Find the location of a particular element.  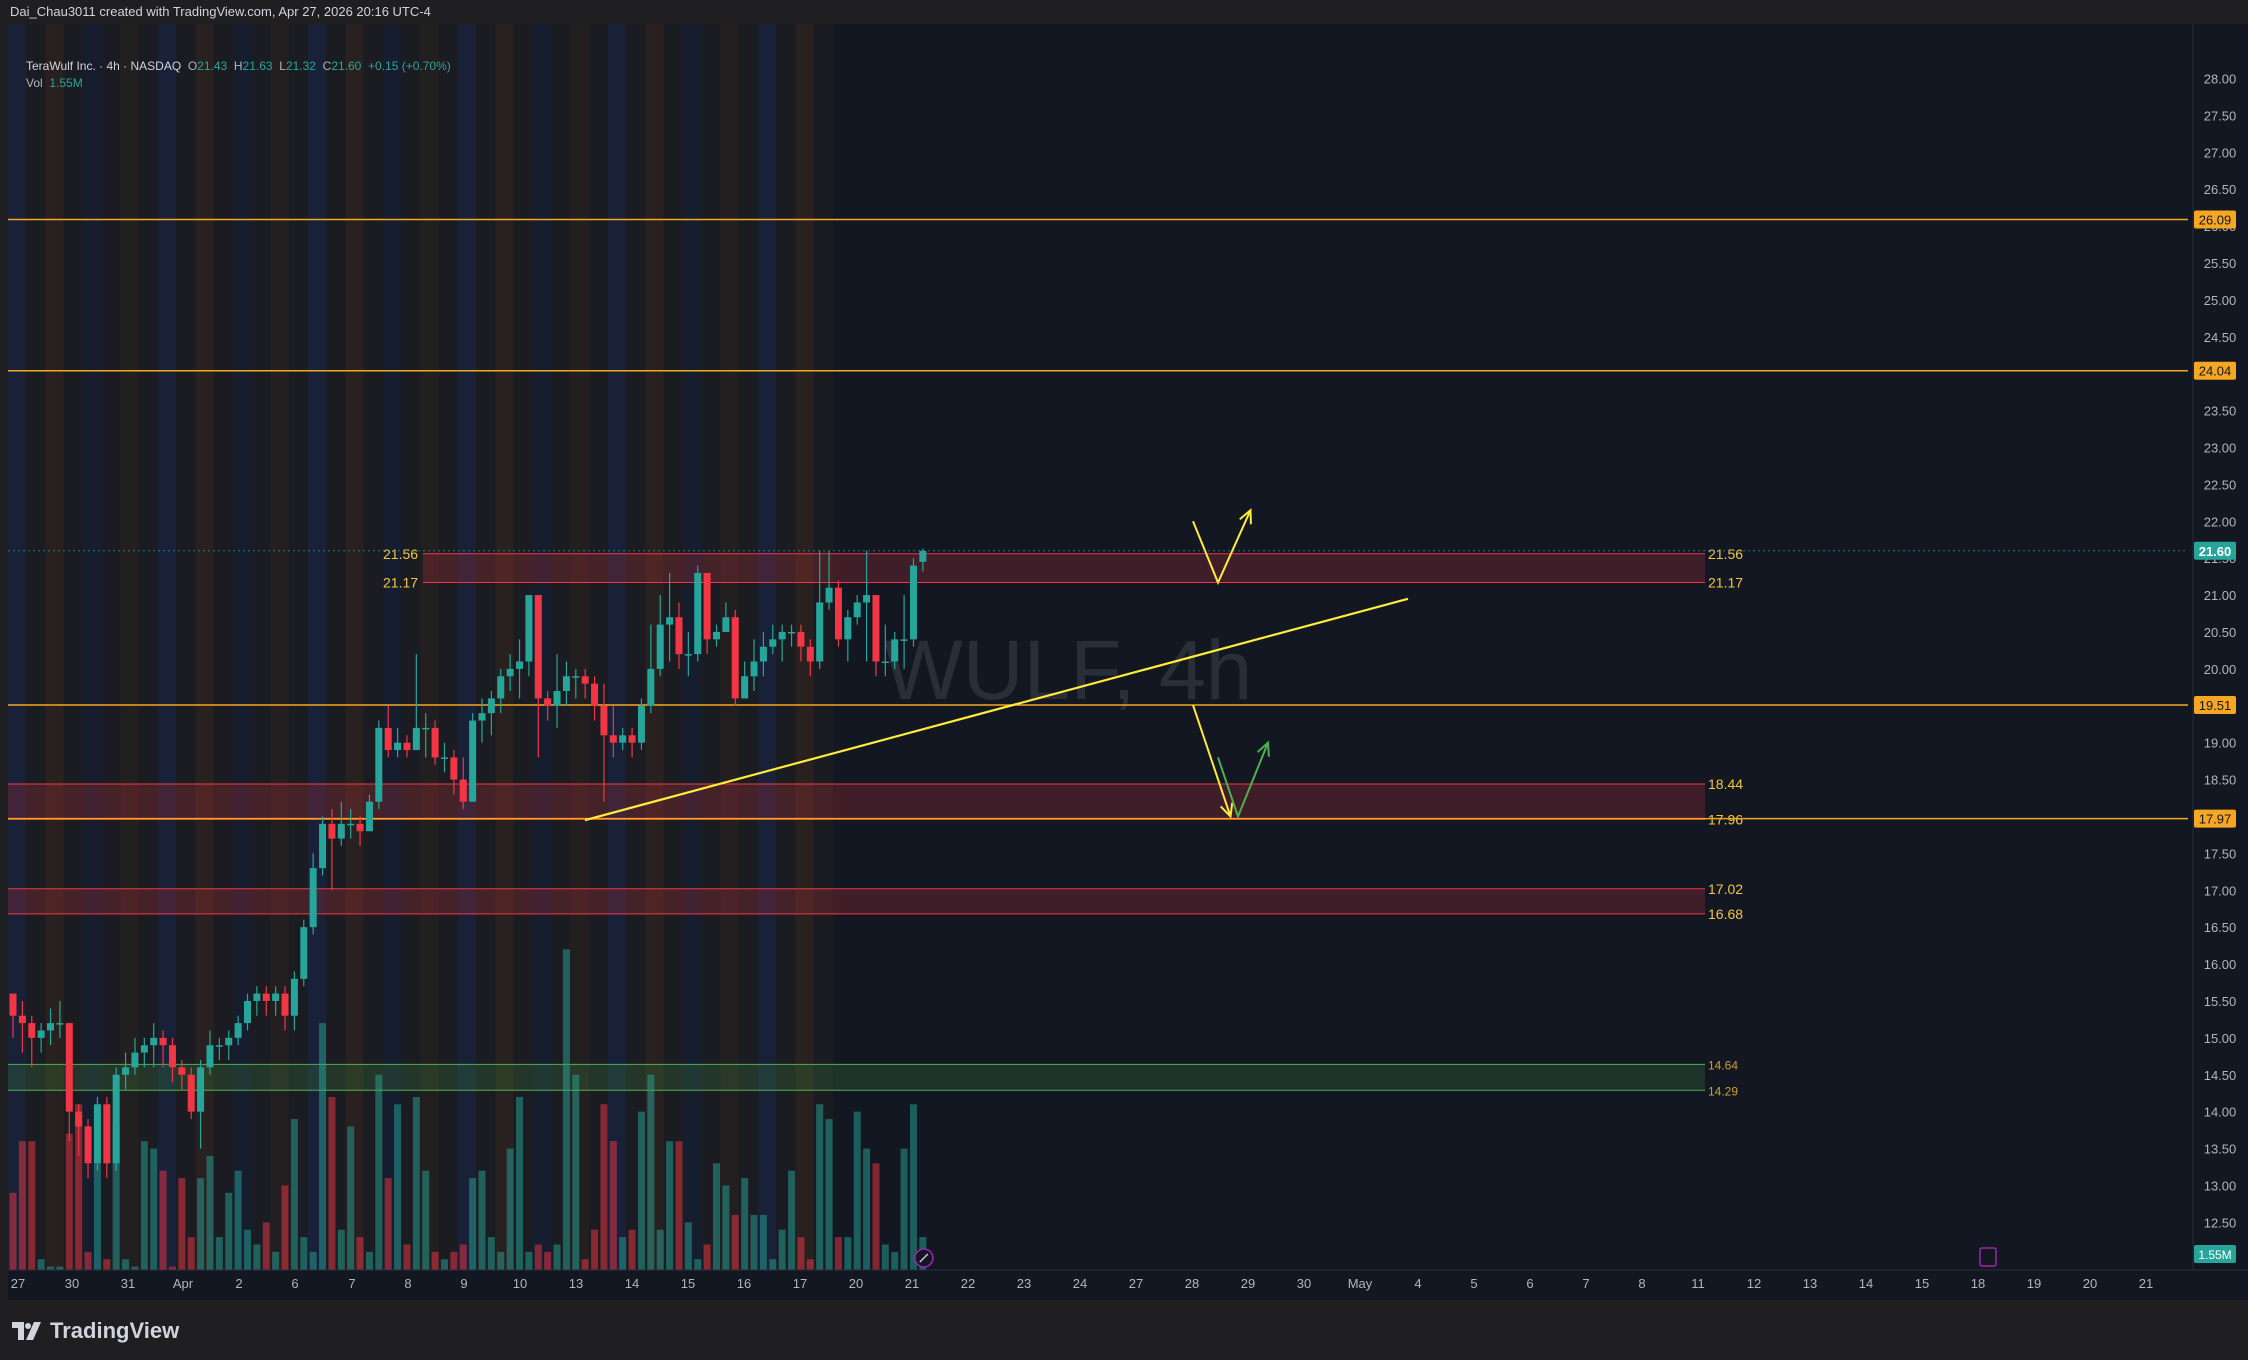

zone-bottom-label: 14.29 is located at coordinates (1723, 1091).